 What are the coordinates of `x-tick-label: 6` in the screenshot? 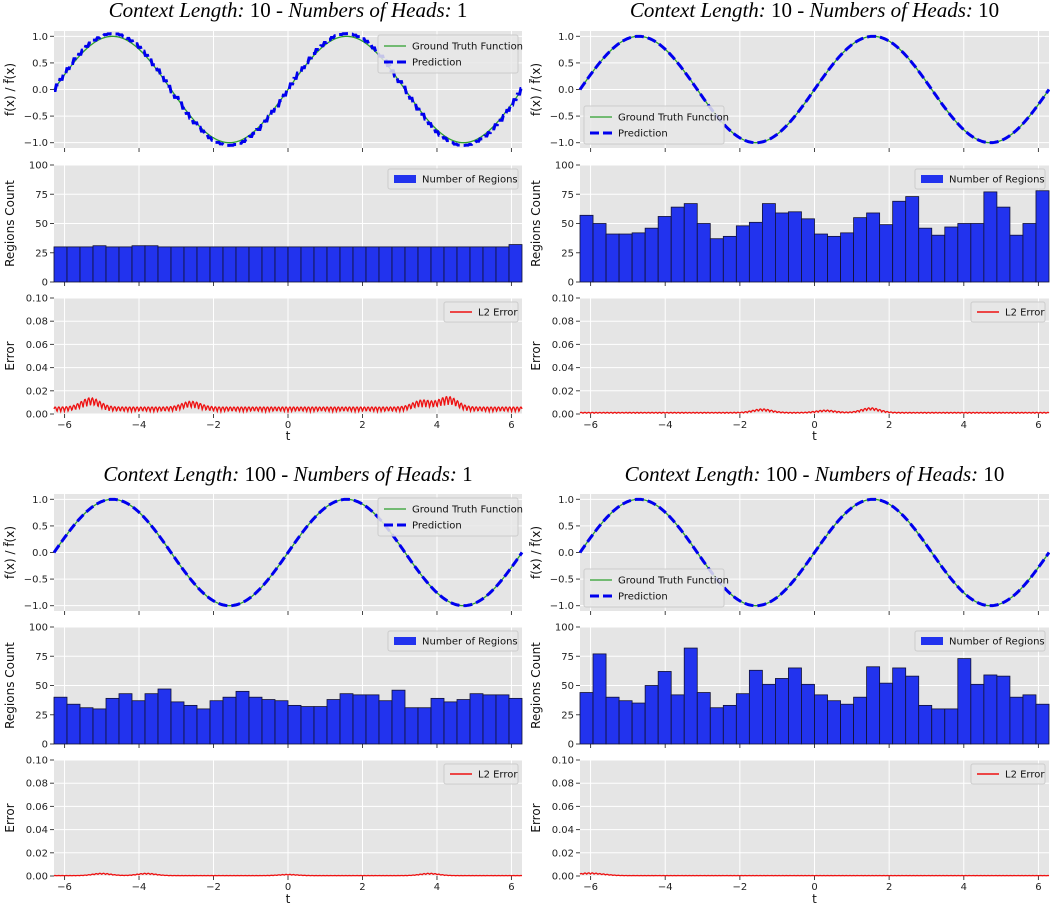 It's located at (1038, 887).